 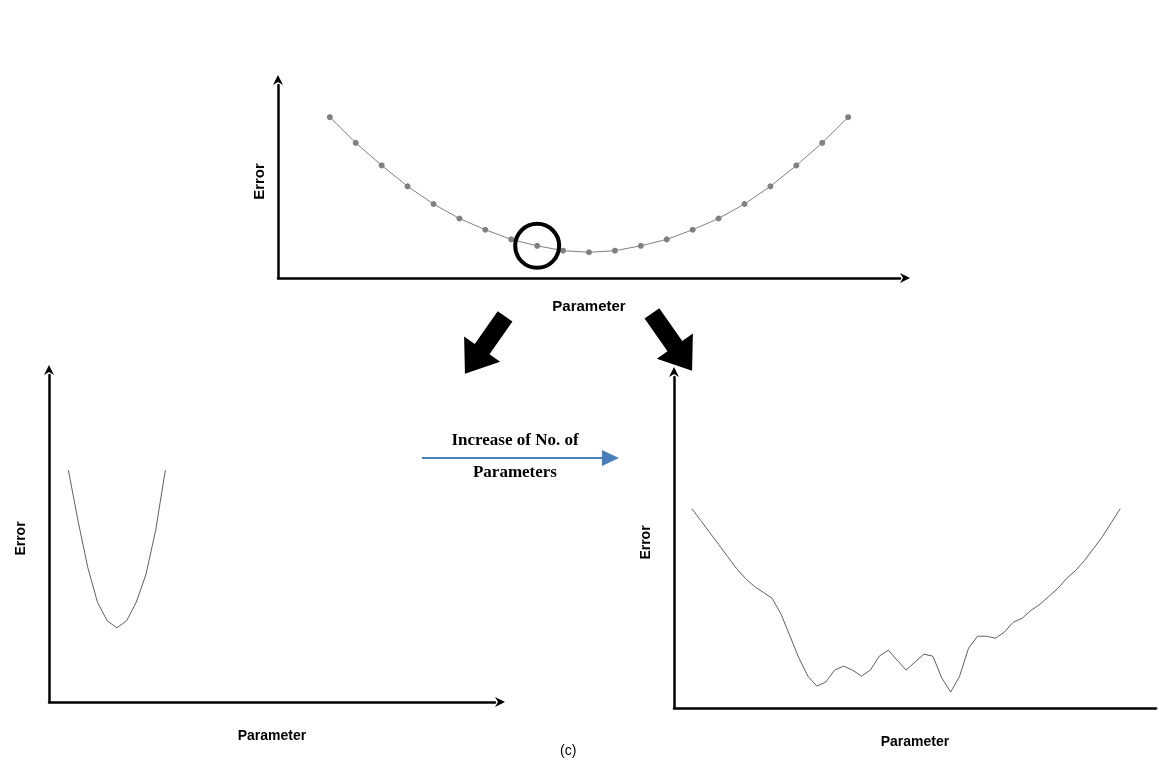 What do you see at coordinates (568, 750) in the screenshot?
I see `text: (c)` at bounding box center [568, 750].